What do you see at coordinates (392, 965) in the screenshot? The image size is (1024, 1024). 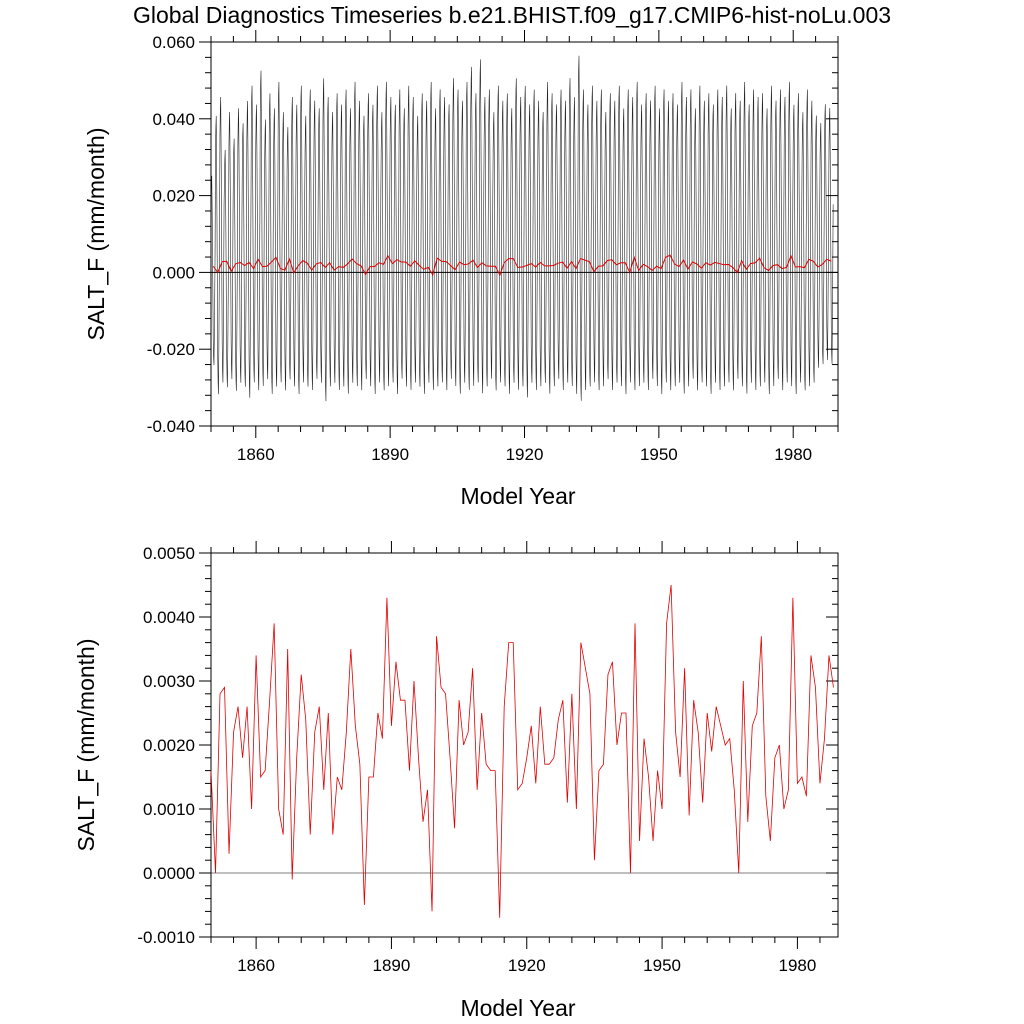 I see `bottom-x-tick-label: 1890` at bounding box center [392, 965].